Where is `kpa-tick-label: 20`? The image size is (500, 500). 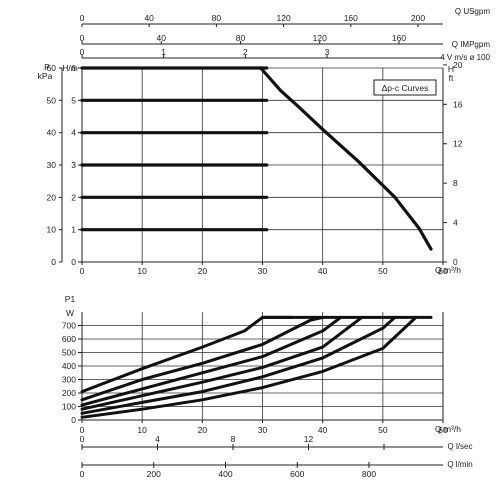
kpa-tick-label: 20 is located at coordinates (52, 197).